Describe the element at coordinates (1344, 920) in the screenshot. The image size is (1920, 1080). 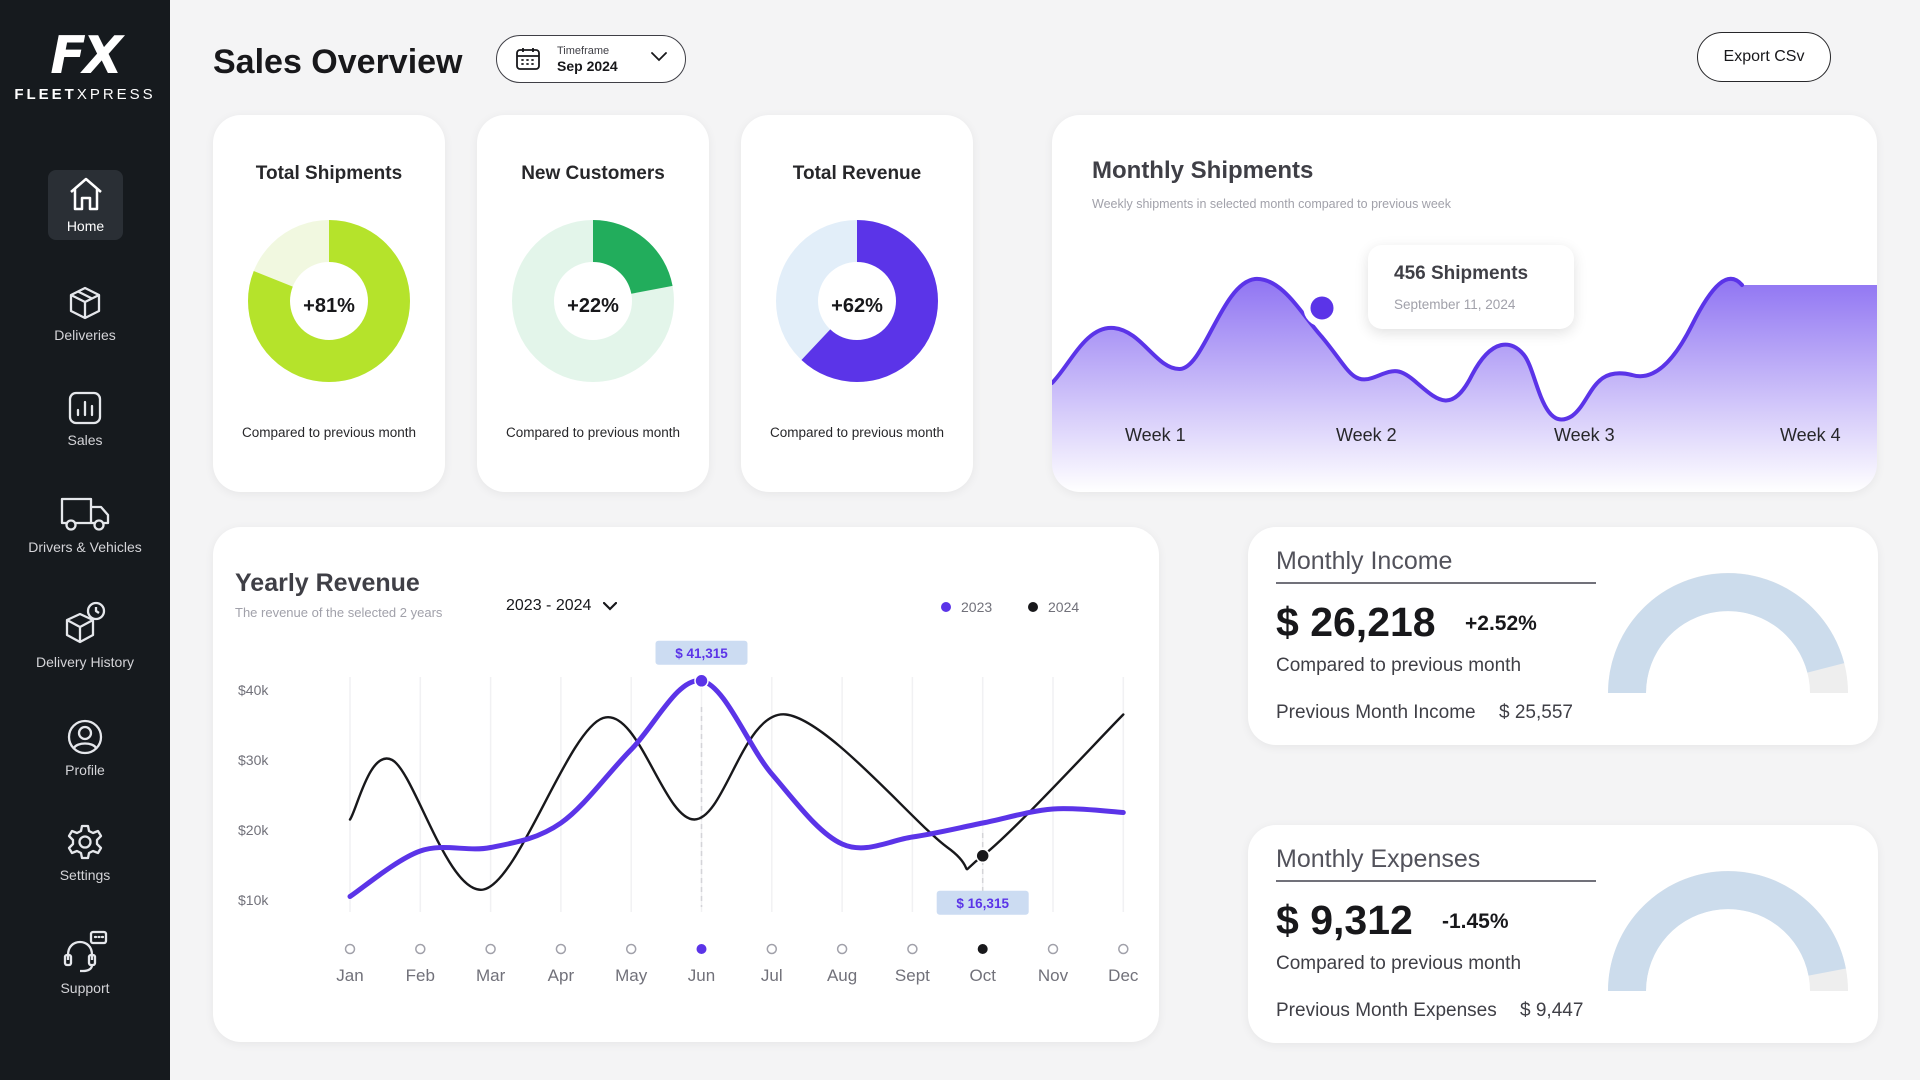
I see `expenses-value: $ 9,312` at that location.